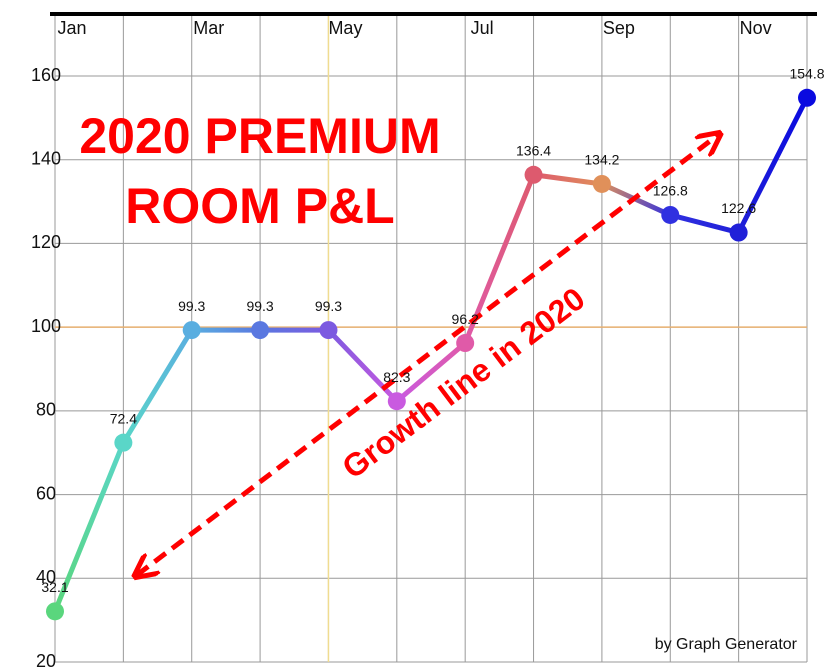 This screenshot has height=672, width=828. I want to click on x-tick-label: Nov, so click(756, 28).